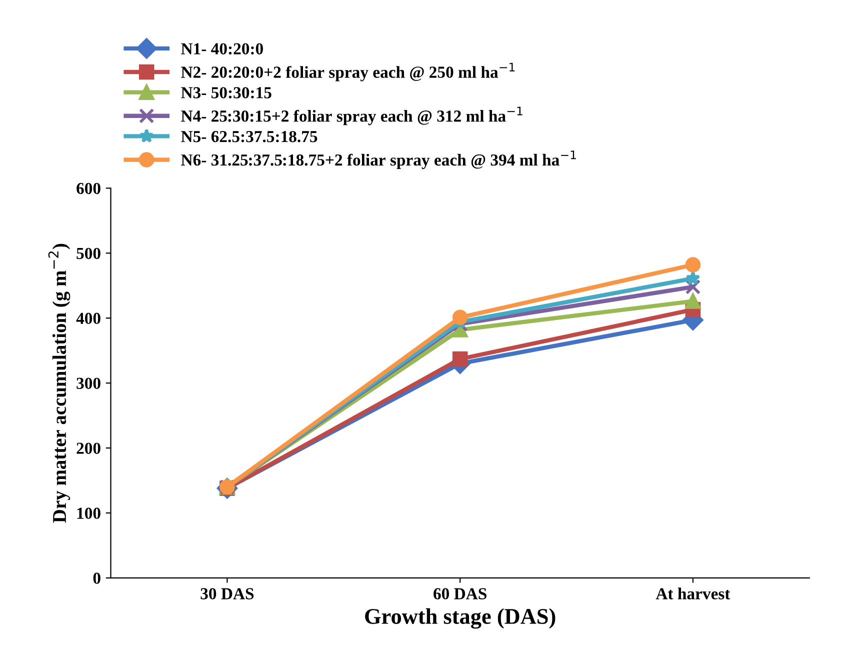  I want to click on x-tick-label: At harvest, so click(693, 594).